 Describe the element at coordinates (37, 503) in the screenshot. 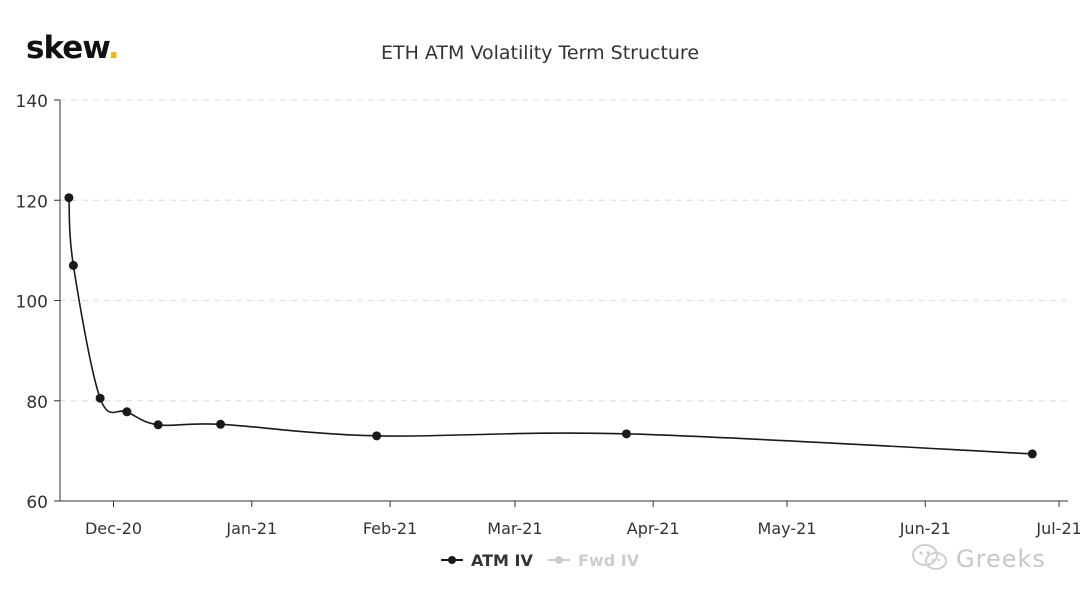

I see `y-tick-label: 60` at that location.